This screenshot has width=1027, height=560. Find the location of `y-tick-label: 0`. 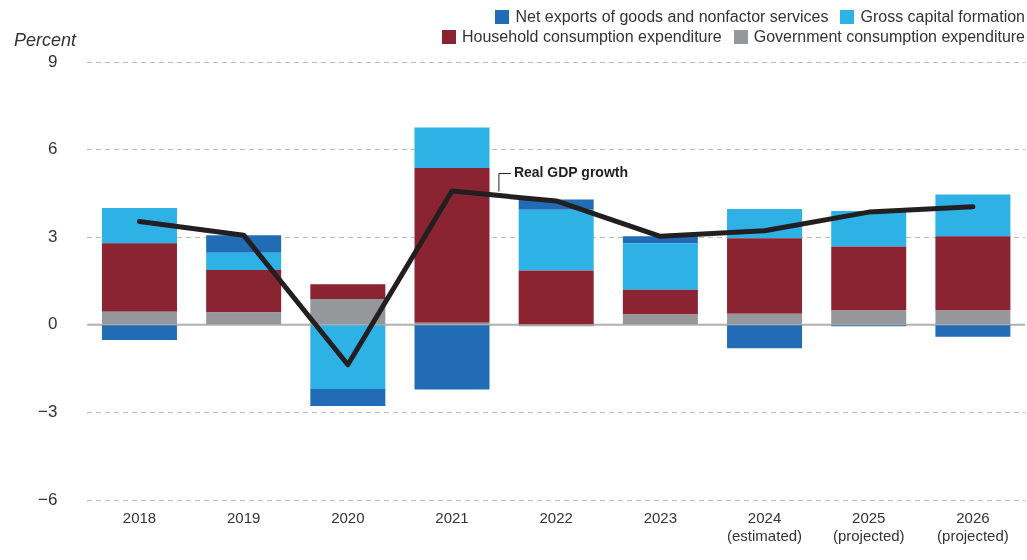

y-tick-label: 0 is located at coordinates (52, 324).